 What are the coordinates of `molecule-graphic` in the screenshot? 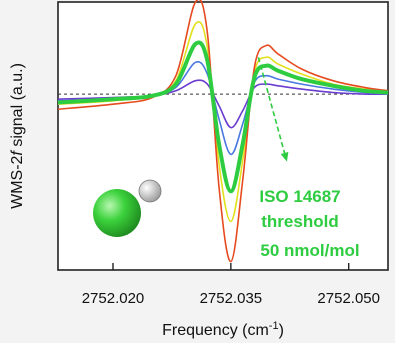 It's located at (127, 208).